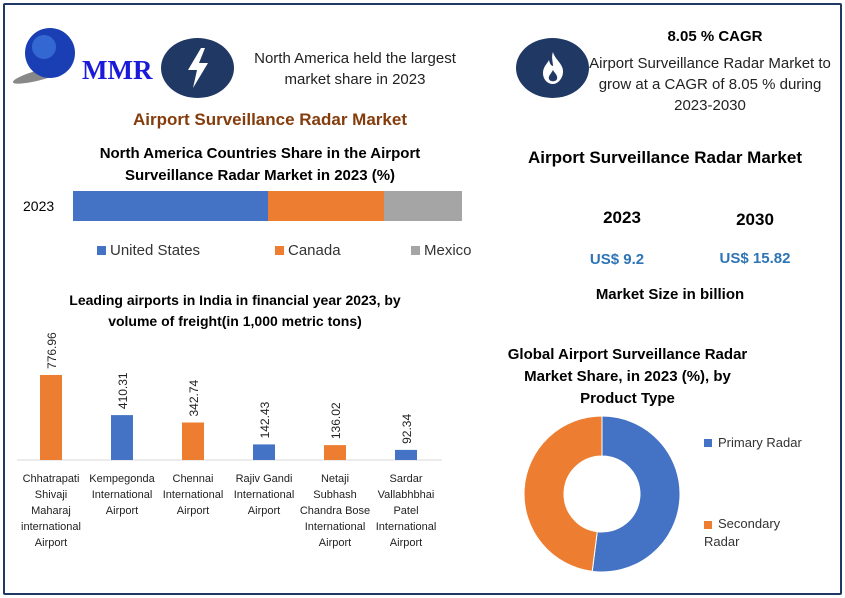 This screenshot has height=598, width=845. I want to click on category-label: Kempegonda International Airport, so click(122, 495).